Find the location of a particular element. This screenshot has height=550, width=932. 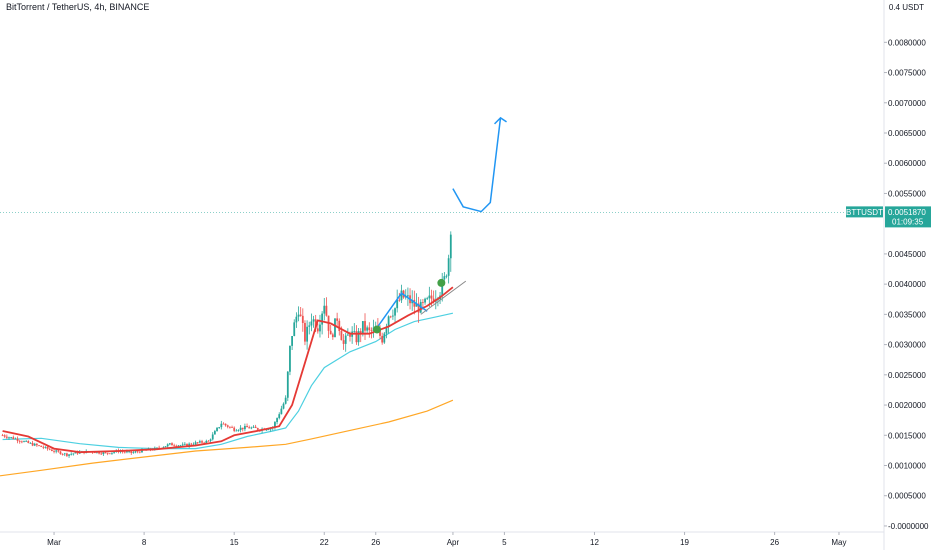

x-tick-label: Apr is located at coordinates (453, 542).